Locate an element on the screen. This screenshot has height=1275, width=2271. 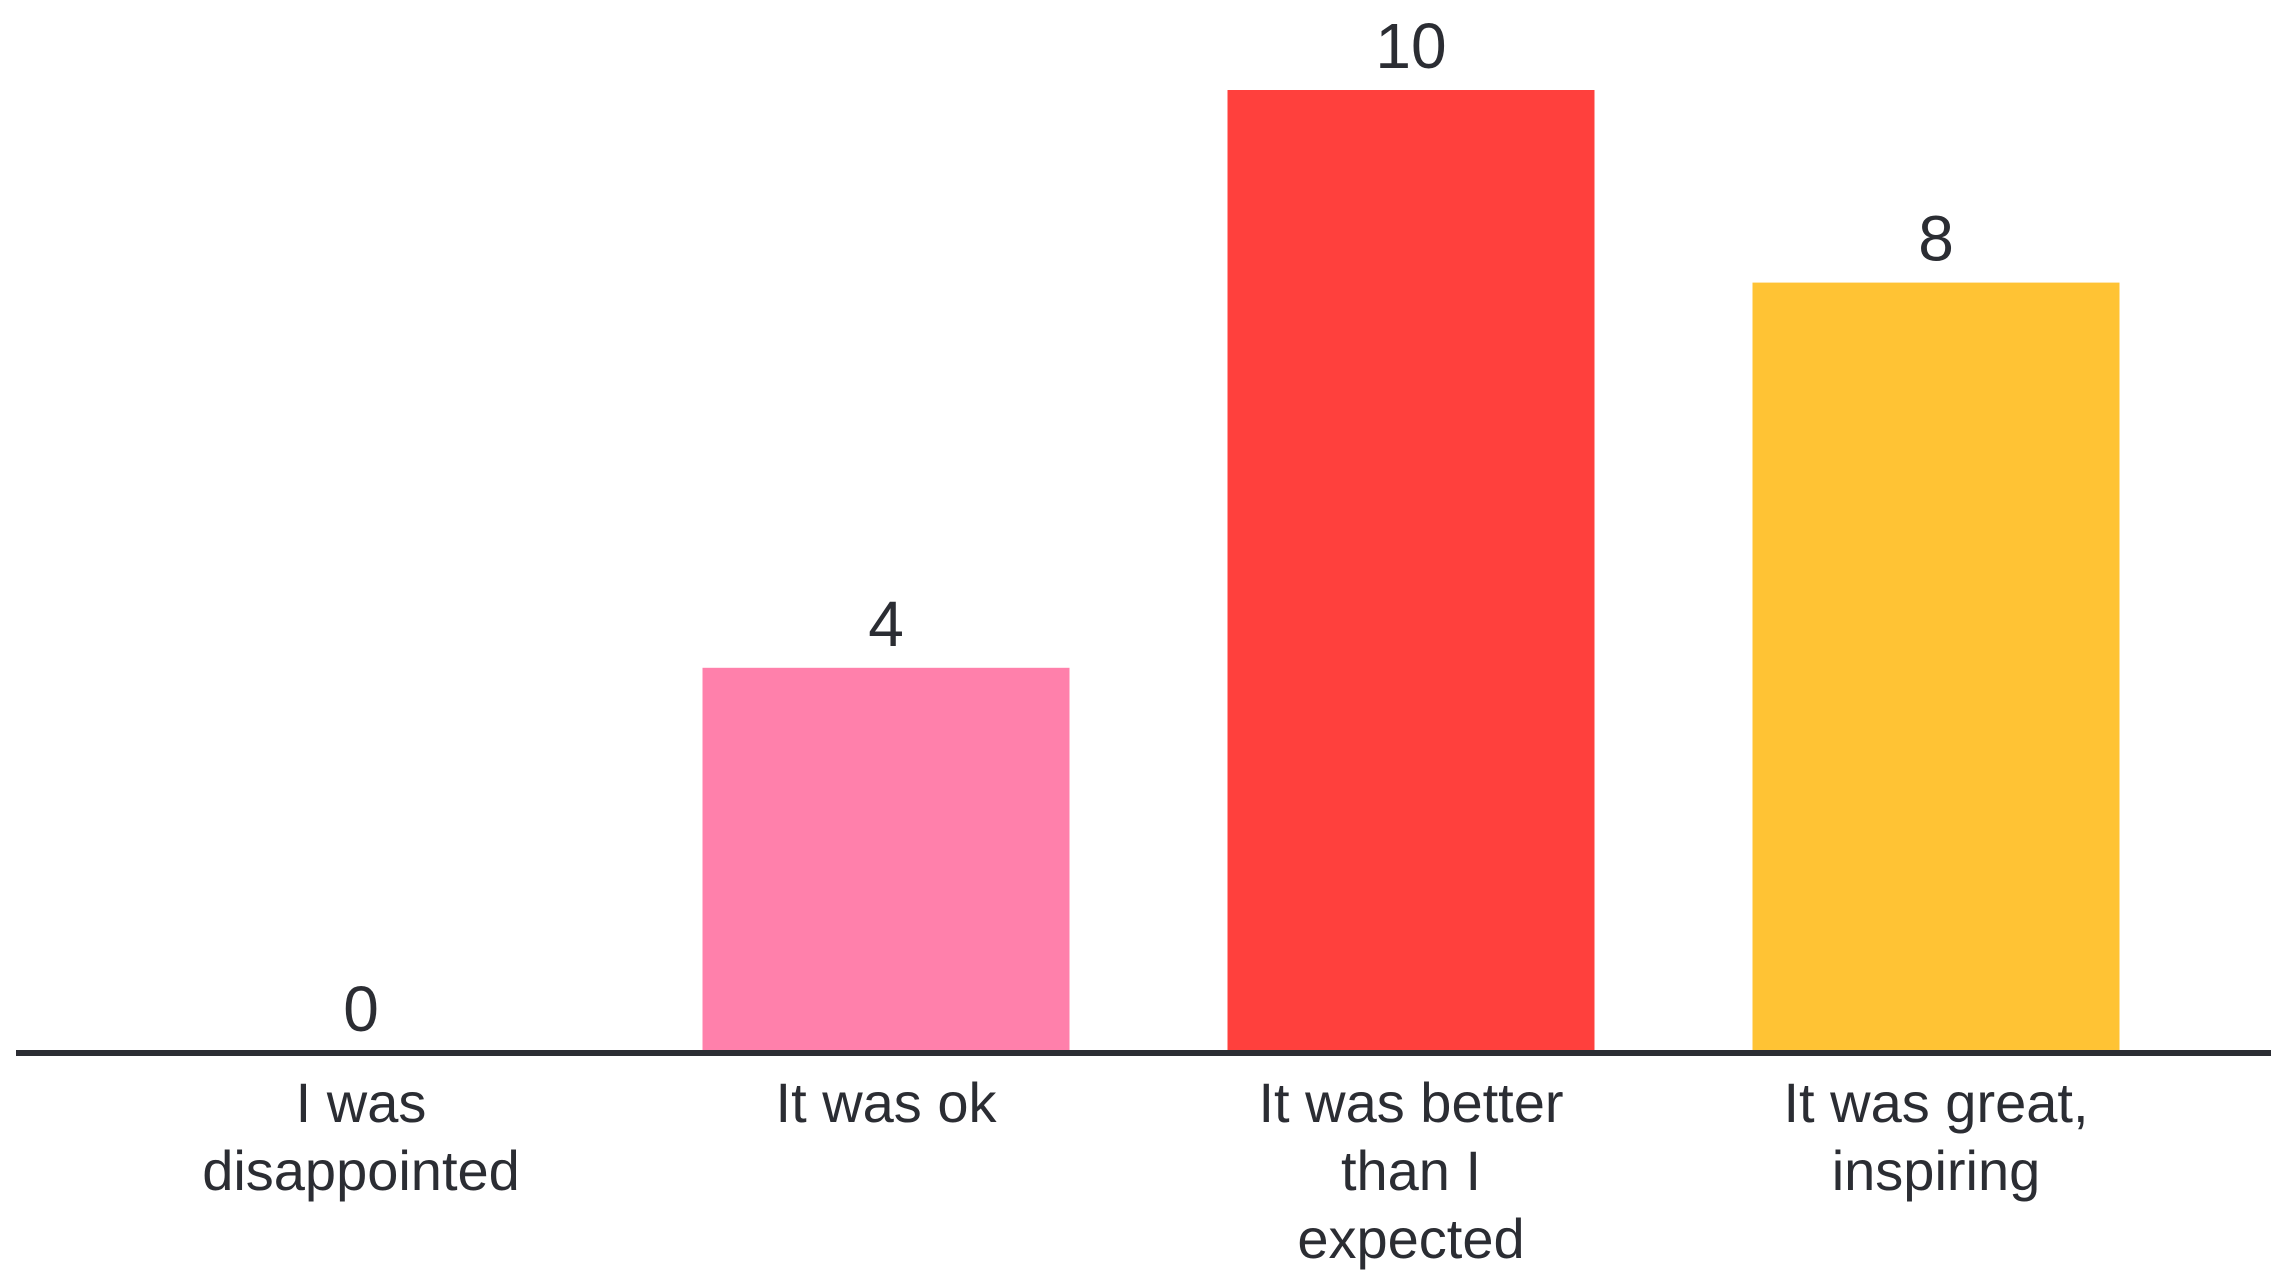
value-label-3: 10 is located at coordinates (1410, 46).